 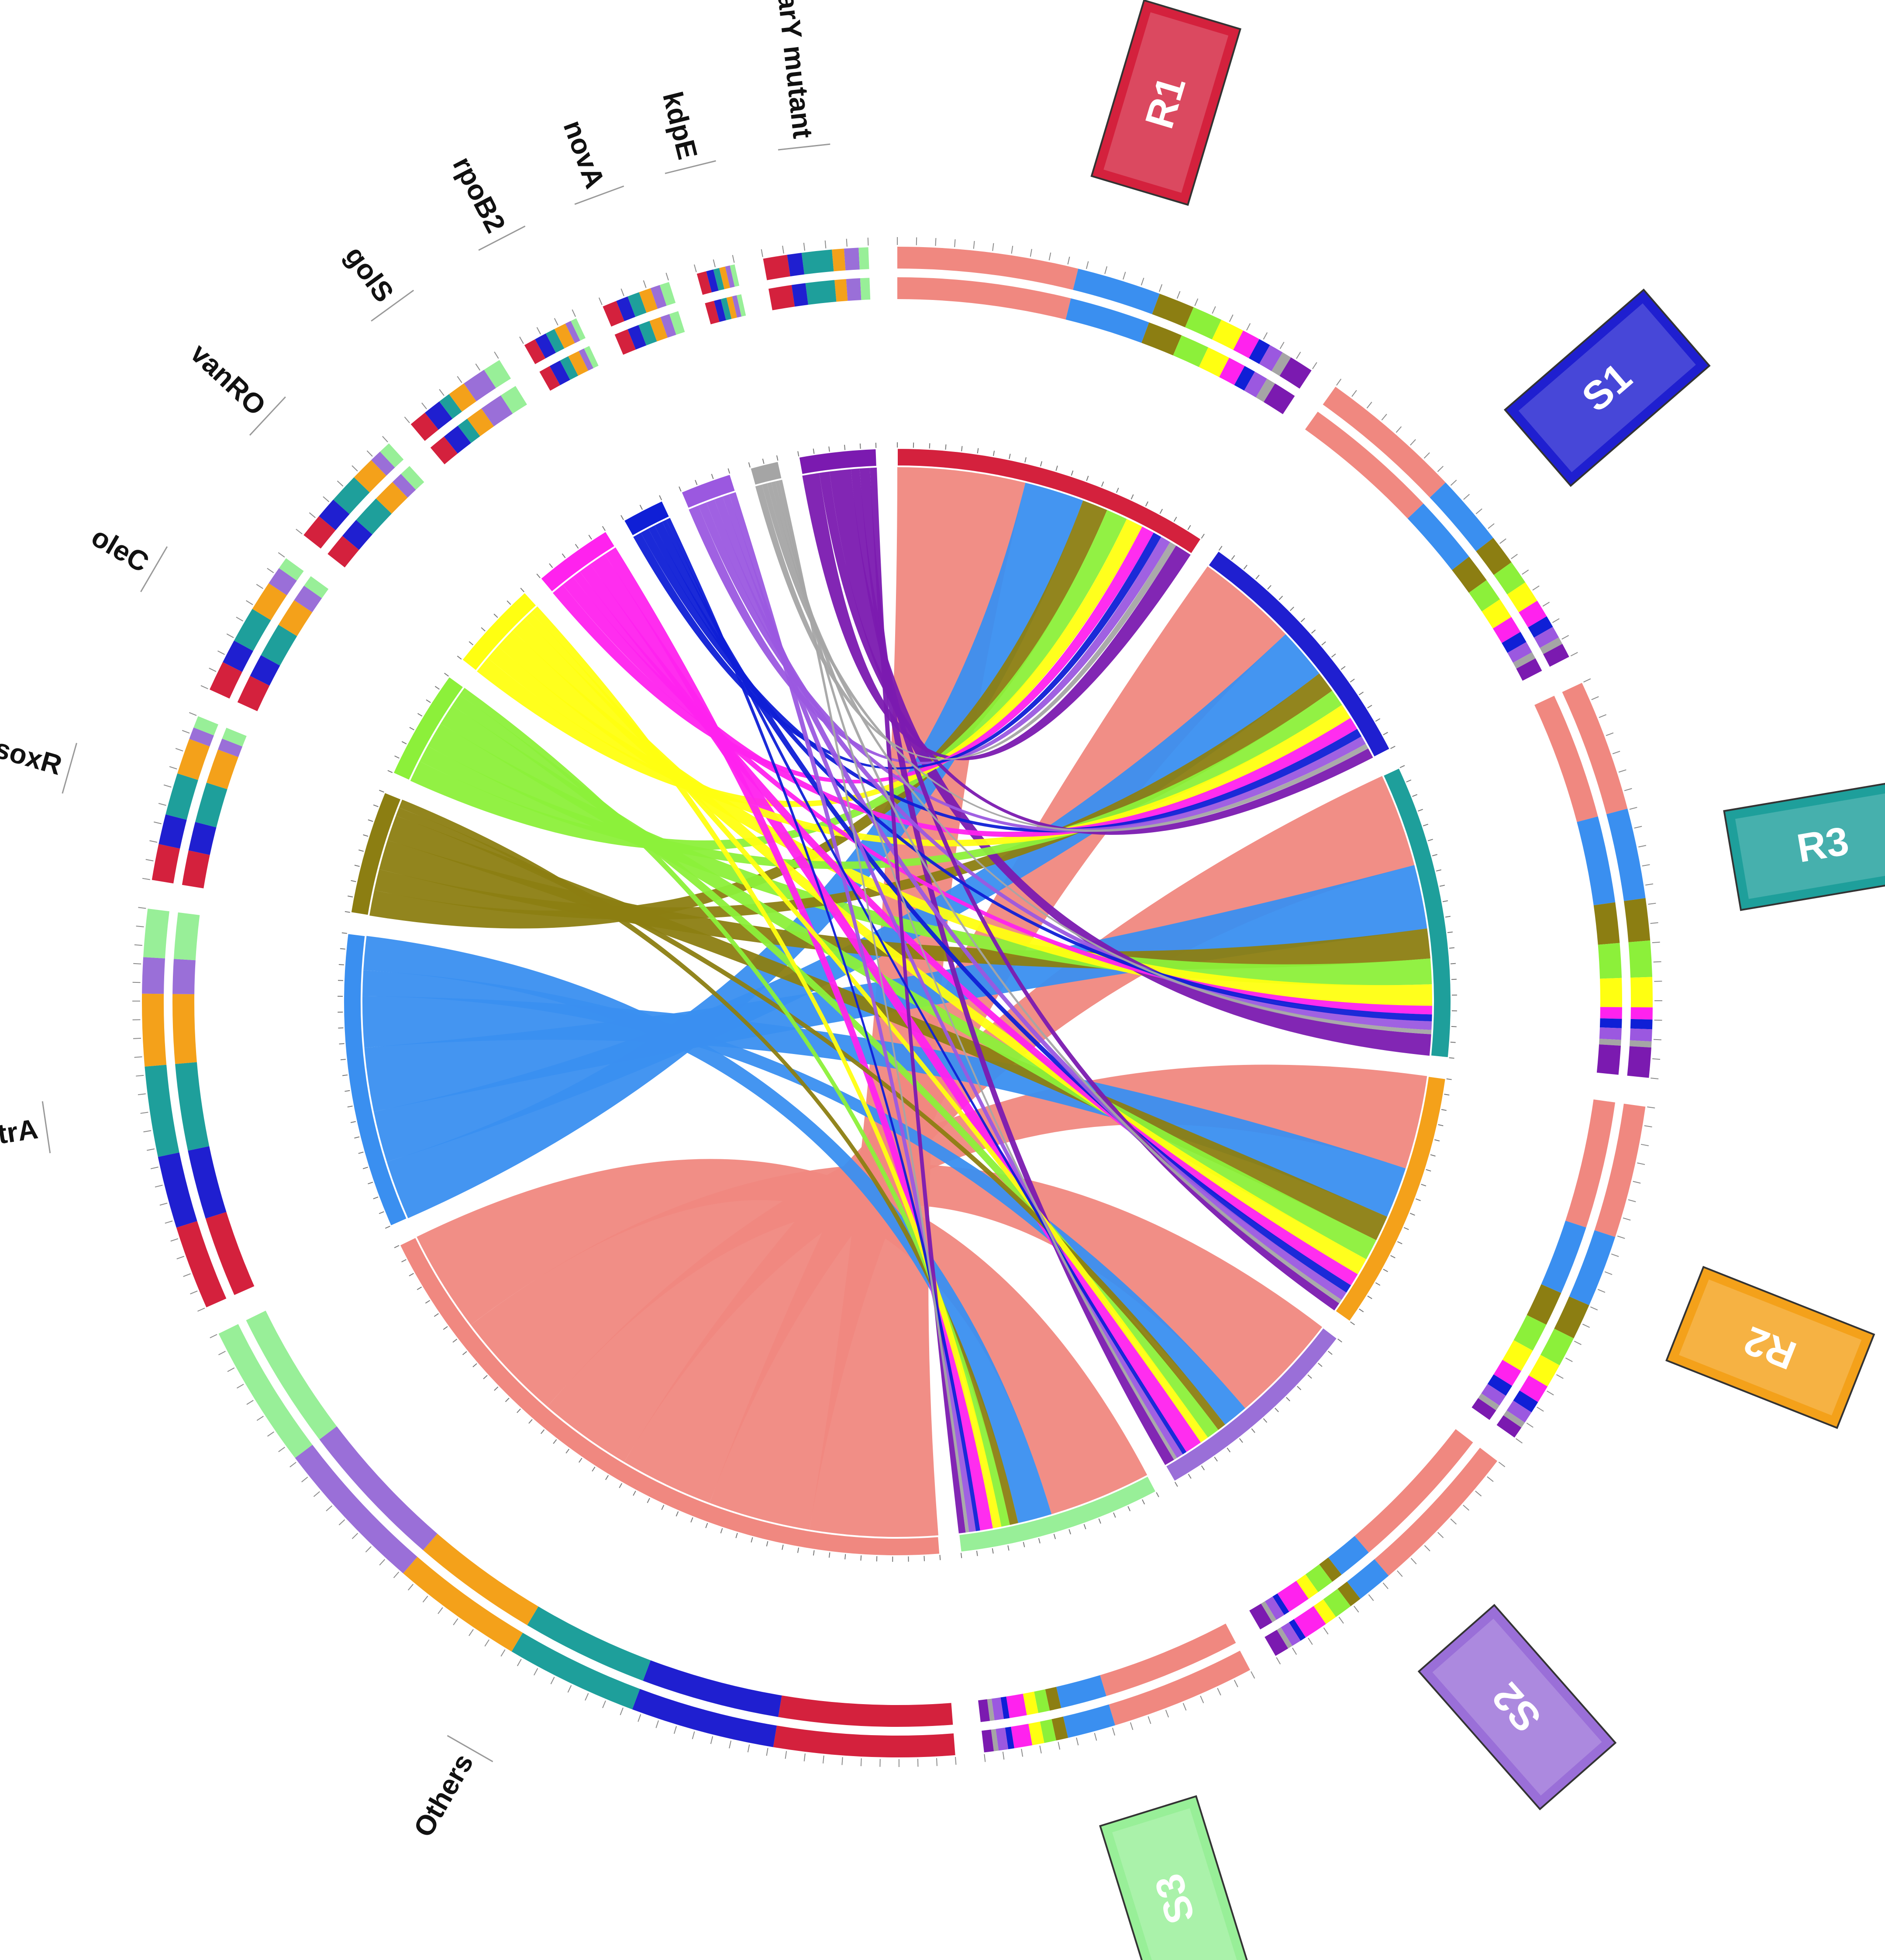 I want to click on gene-label-text: parY mutant, so click(x=794, y=70).